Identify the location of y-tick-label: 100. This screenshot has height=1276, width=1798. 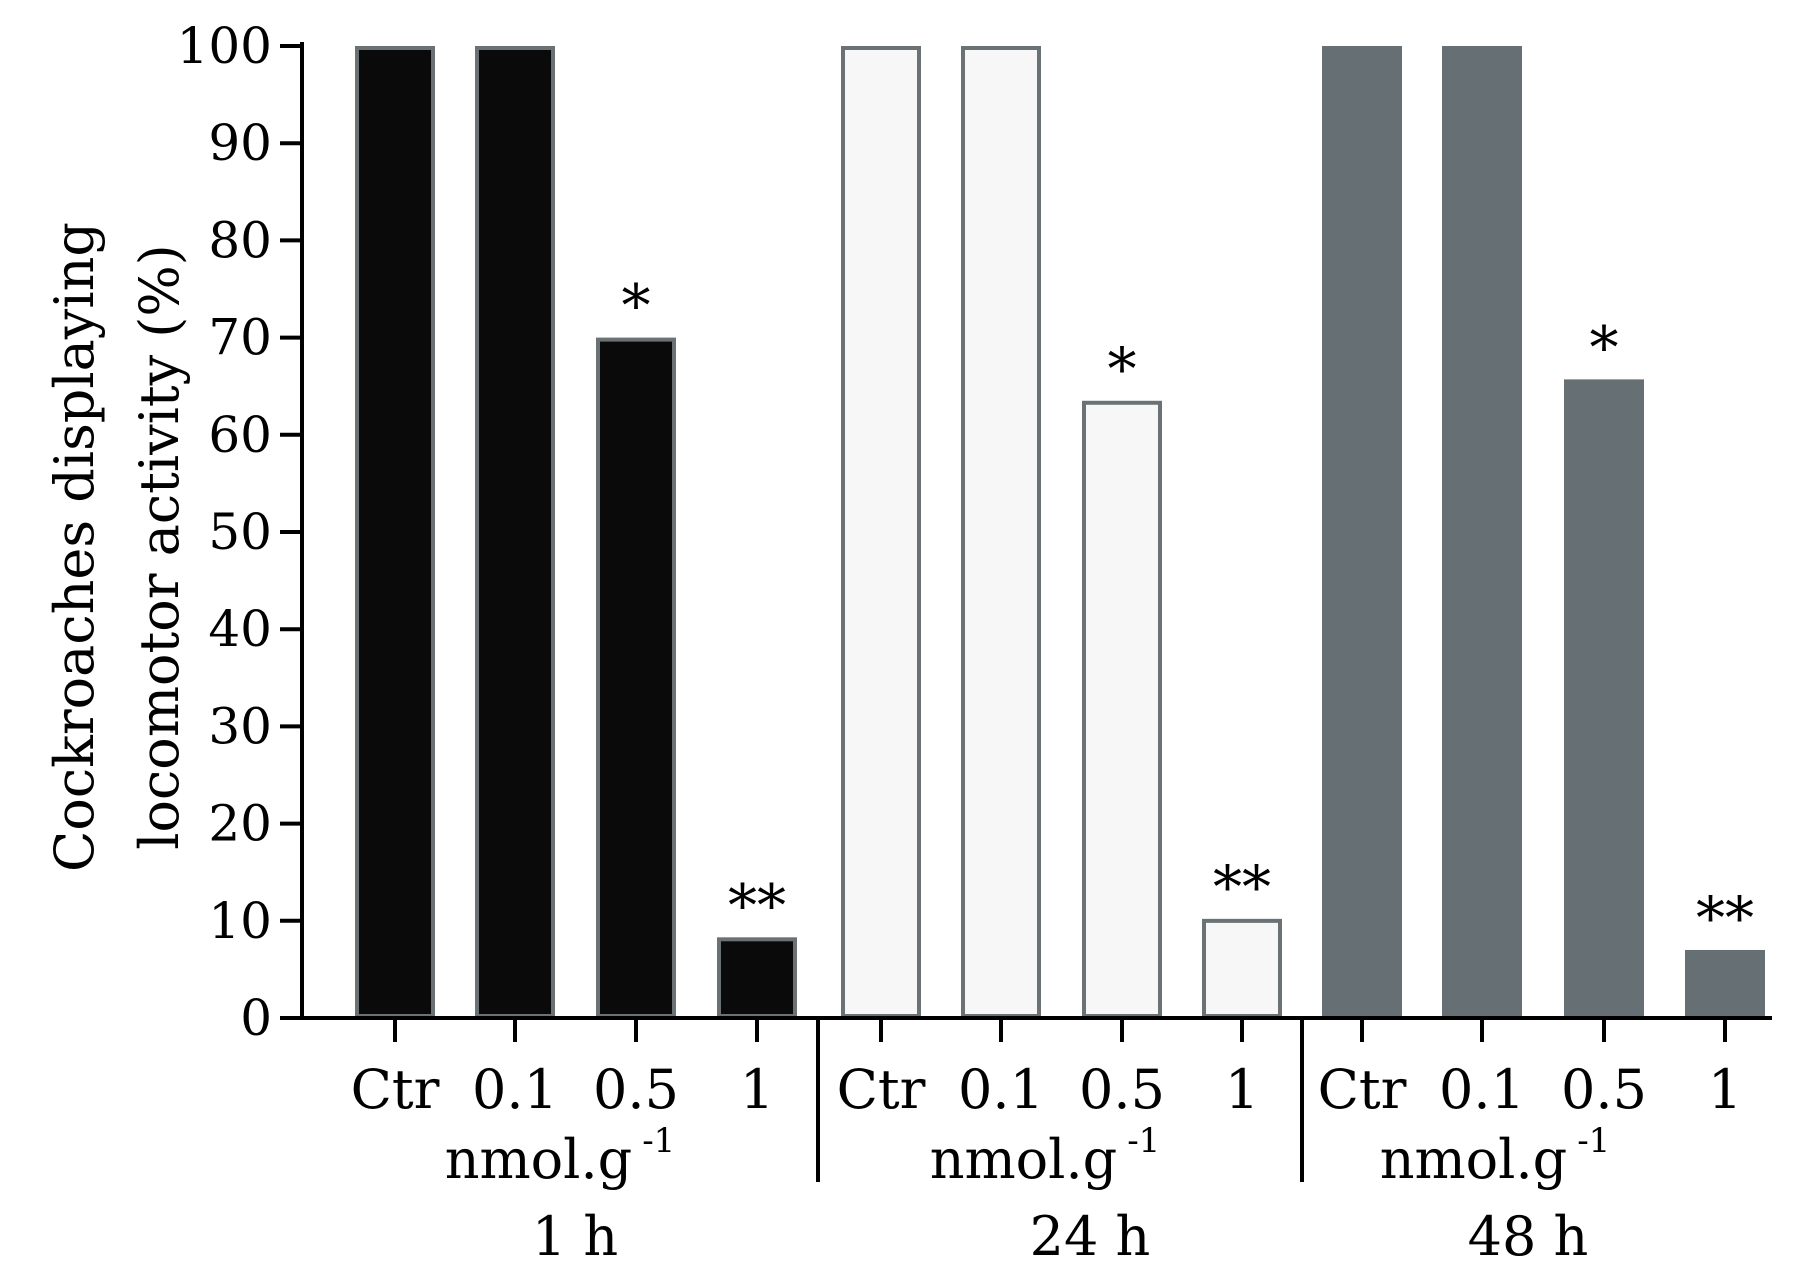
(224, 46).